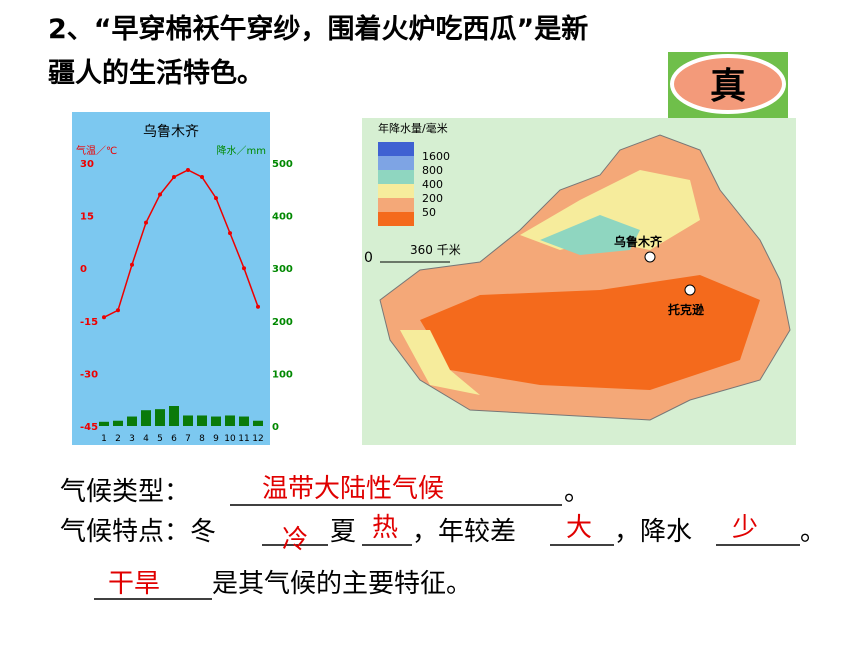 Image resolution: width=860 pixels, height=645 pixels. I want to click on chart-bg, so click(171, 278).